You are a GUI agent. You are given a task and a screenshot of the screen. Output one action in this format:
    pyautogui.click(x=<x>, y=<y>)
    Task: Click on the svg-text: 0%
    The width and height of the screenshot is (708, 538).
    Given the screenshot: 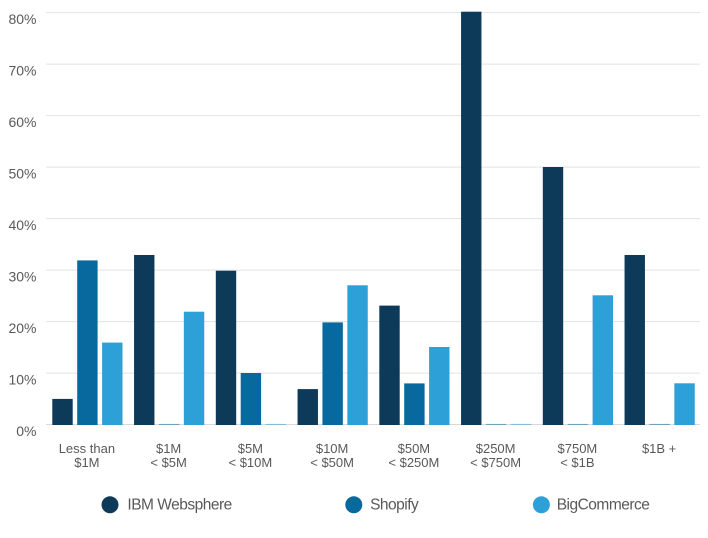 What is the action you would take?
    pyautogui.click(x=26, y=431)
    